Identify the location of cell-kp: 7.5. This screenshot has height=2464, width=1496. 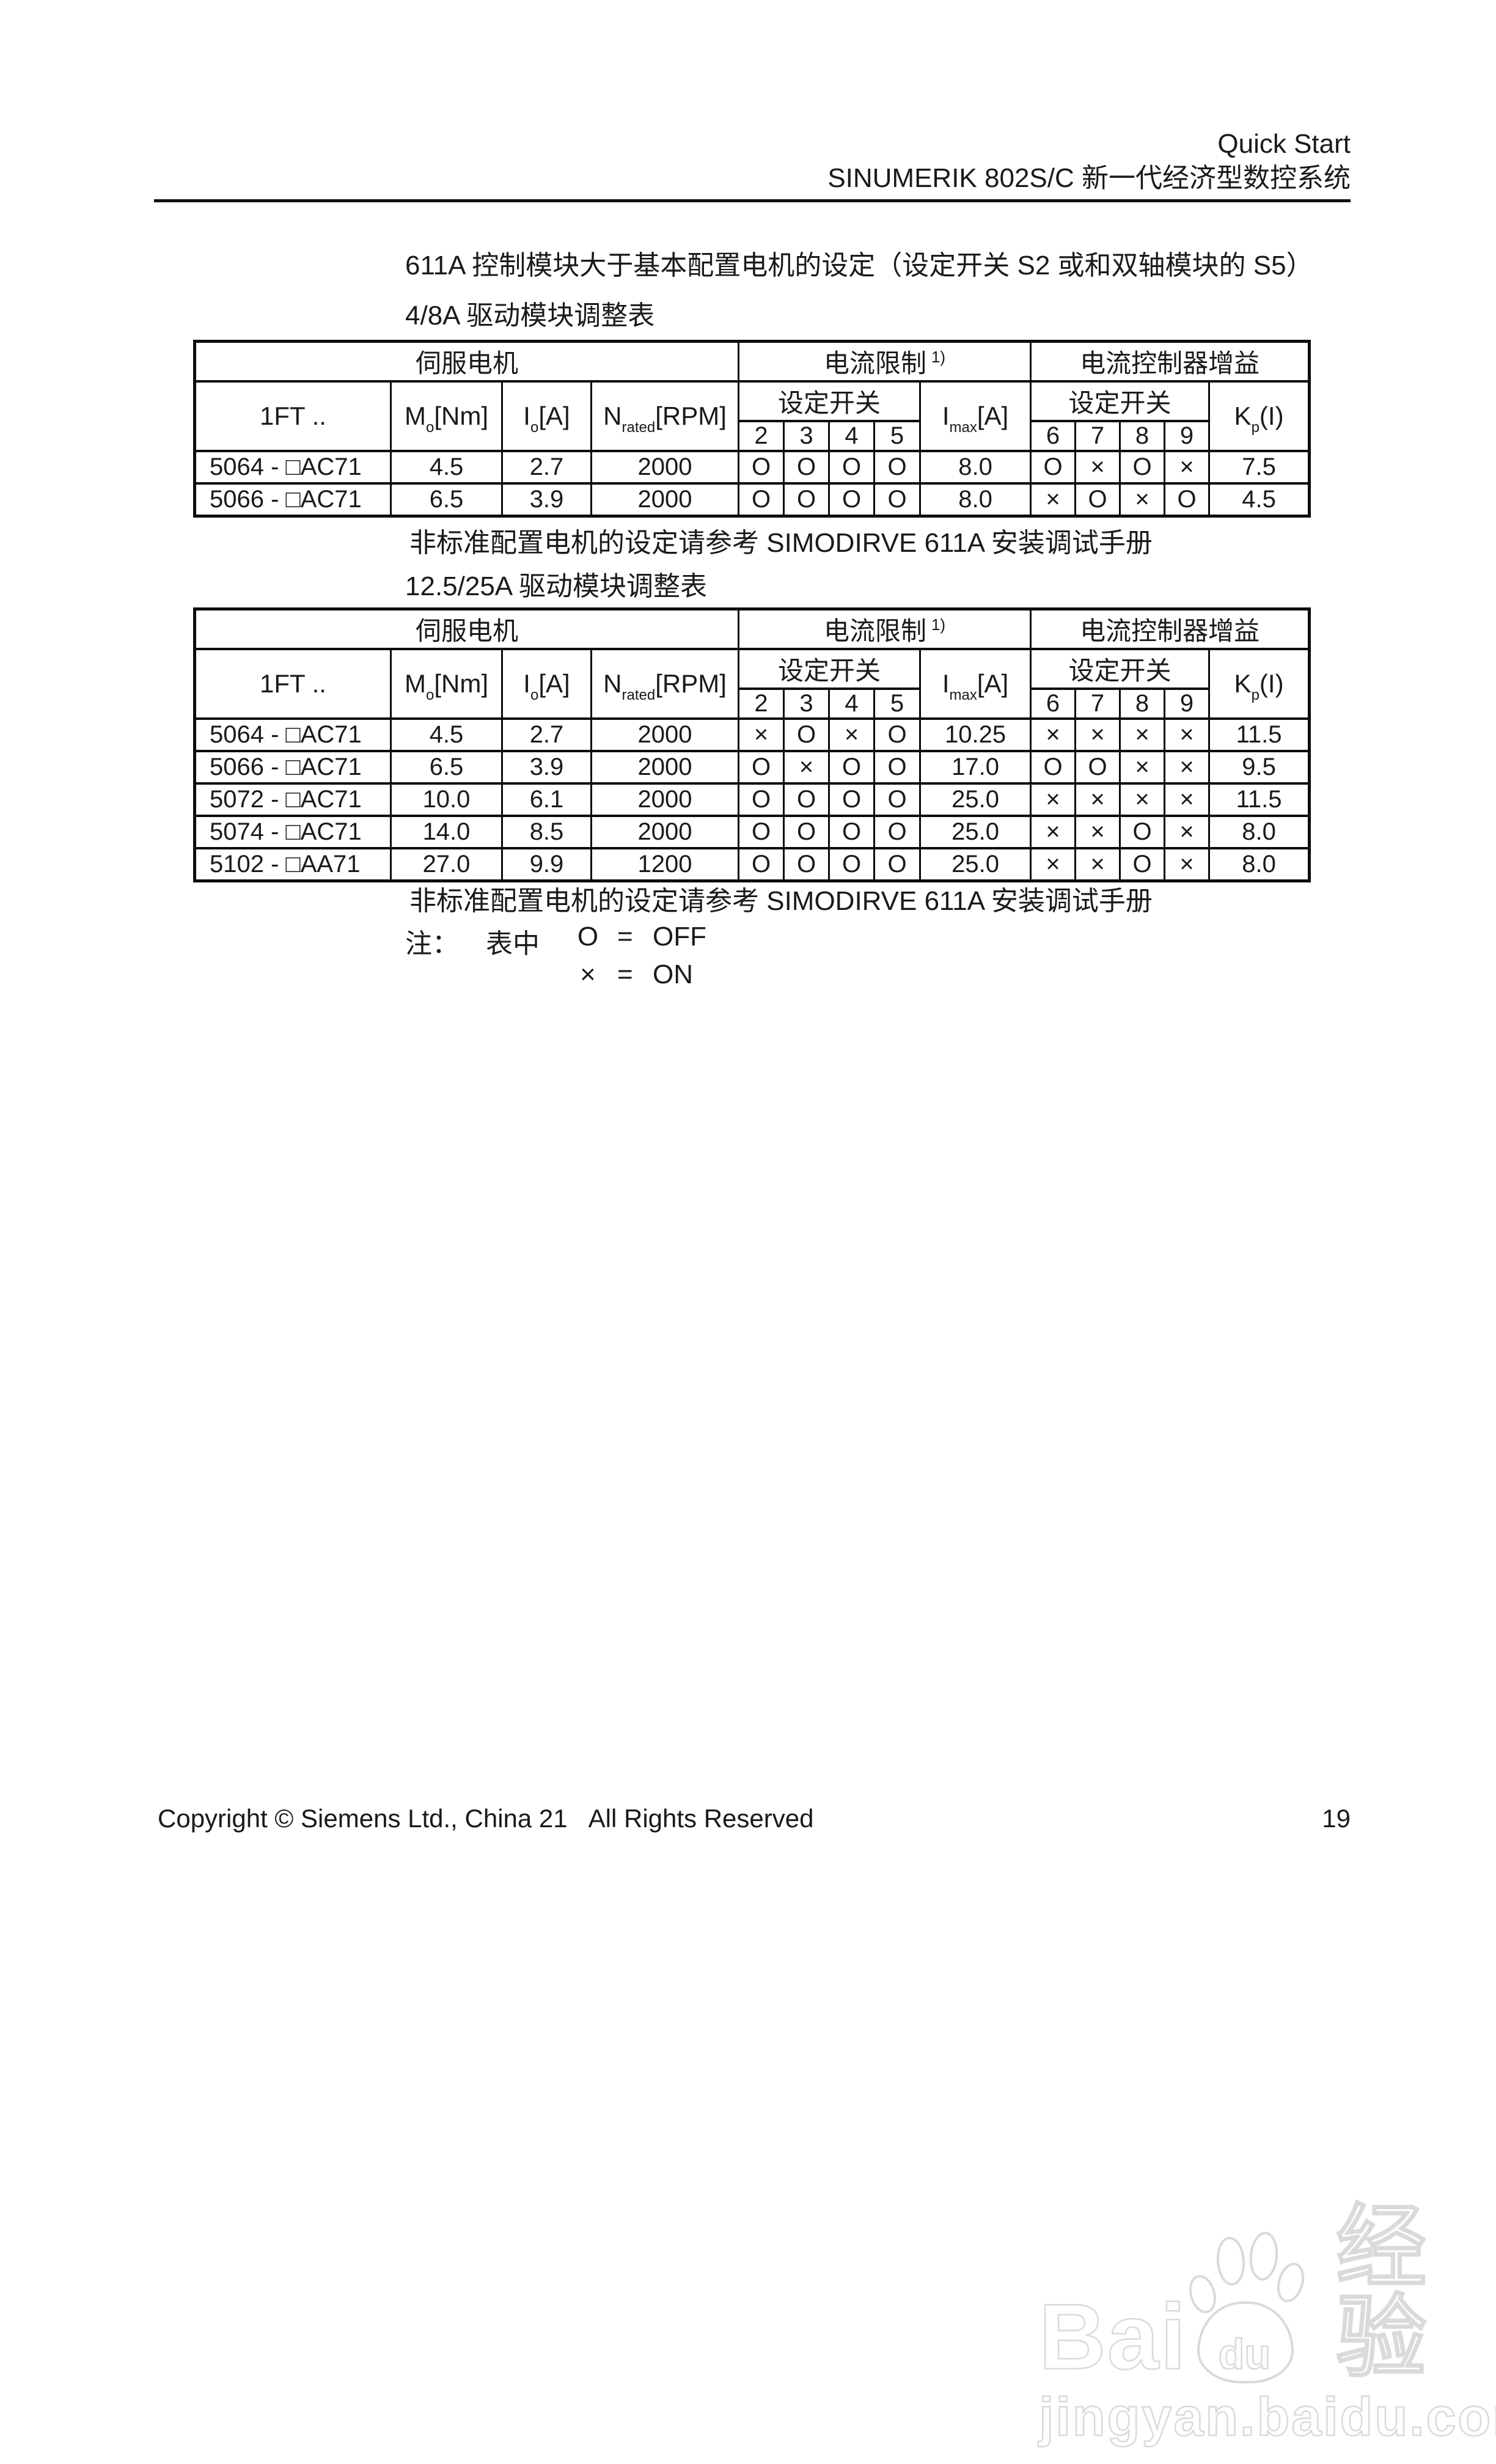
(1259, 468).